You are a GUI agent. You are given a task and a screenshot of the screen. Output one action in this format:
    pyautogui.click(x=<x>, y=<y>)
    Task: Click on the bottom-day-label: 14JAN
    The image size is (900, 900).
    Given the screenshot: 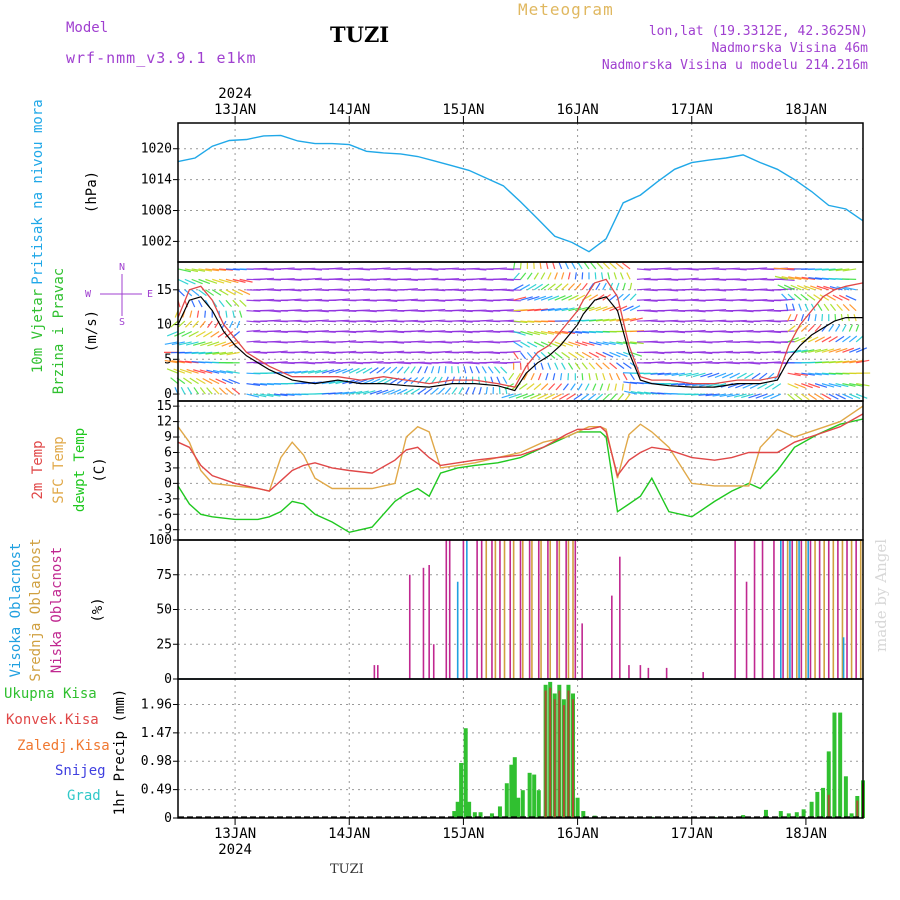 What is the action you would take?
    pyautogui.click(x=349, y=834)
    